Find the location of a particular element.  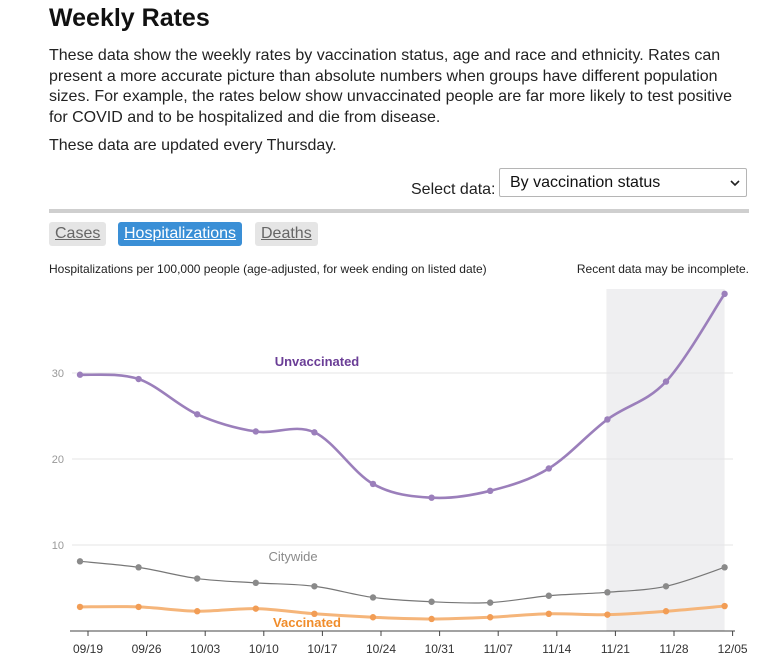

incomplete-data-band is located at coordinates (665, 460).